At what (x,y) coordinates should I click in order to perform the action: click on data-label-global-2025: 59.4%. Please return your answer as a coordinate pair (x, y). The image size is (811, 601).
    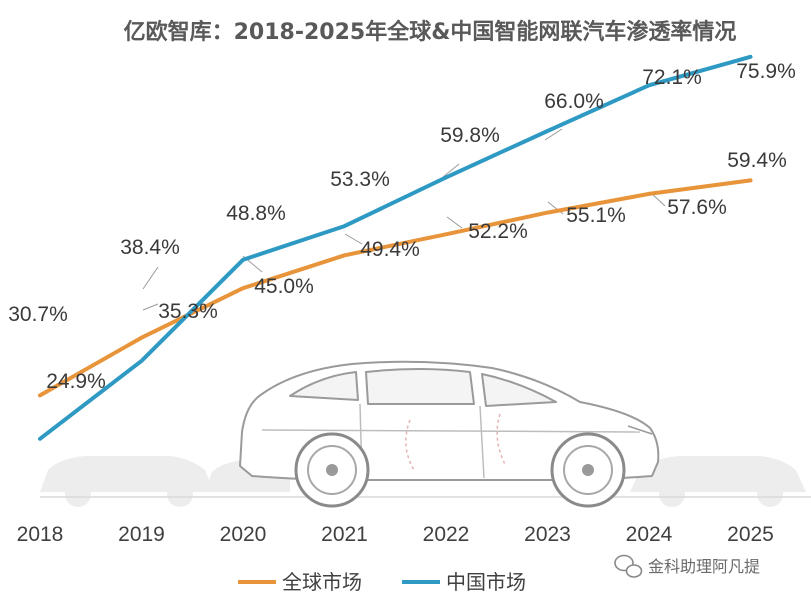
    Looking at the image, I should click on (757, 160).